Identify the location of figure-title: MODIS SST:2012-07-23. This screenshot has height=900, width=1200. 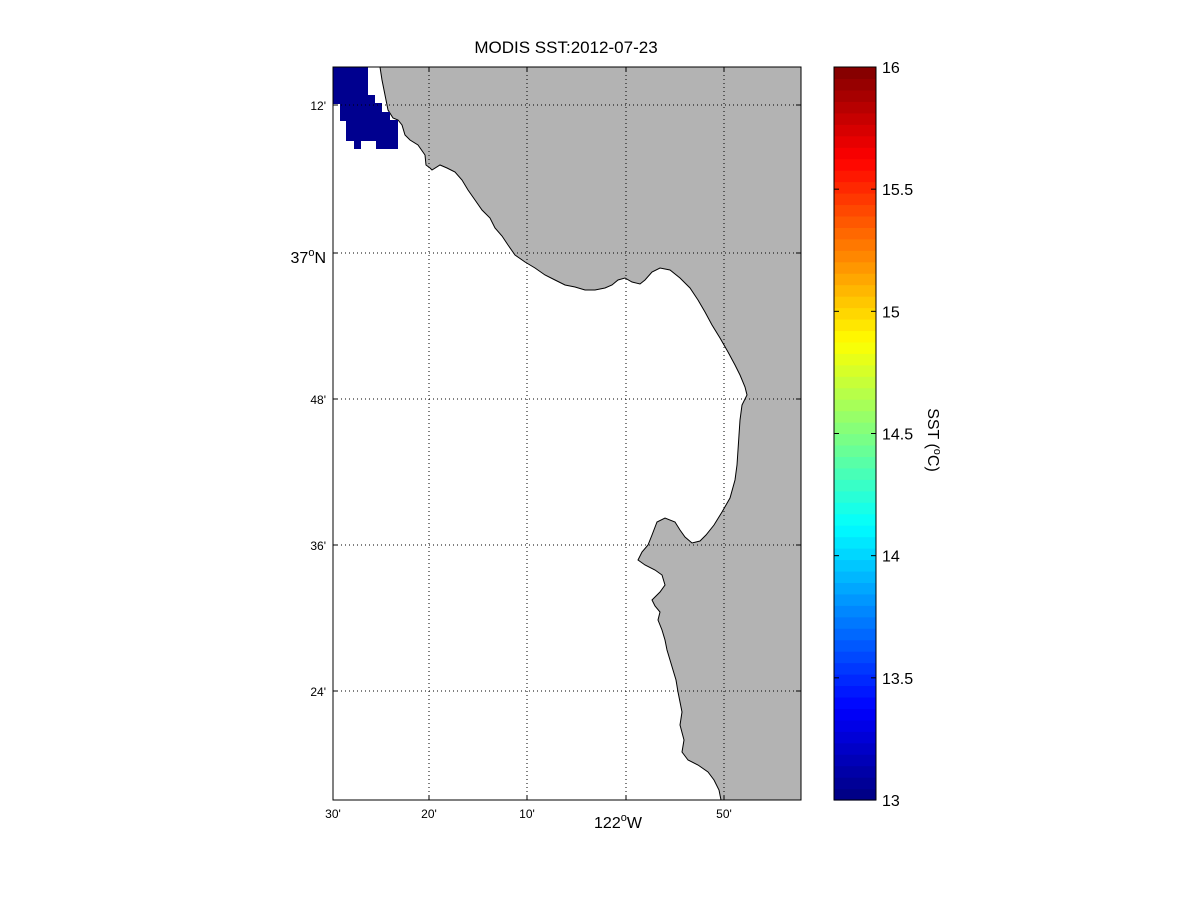
(565, 47).